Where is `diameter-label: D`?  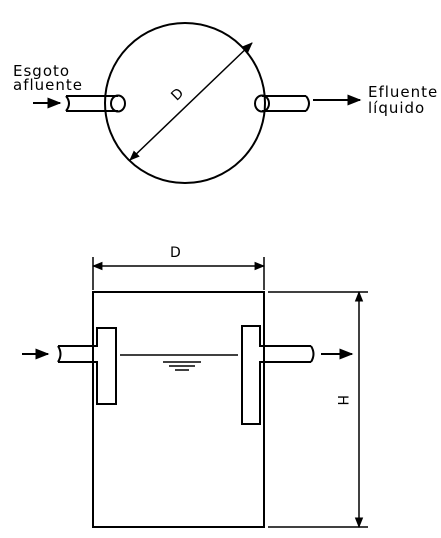
diameter-label: D is located at coordinates (177, 94).